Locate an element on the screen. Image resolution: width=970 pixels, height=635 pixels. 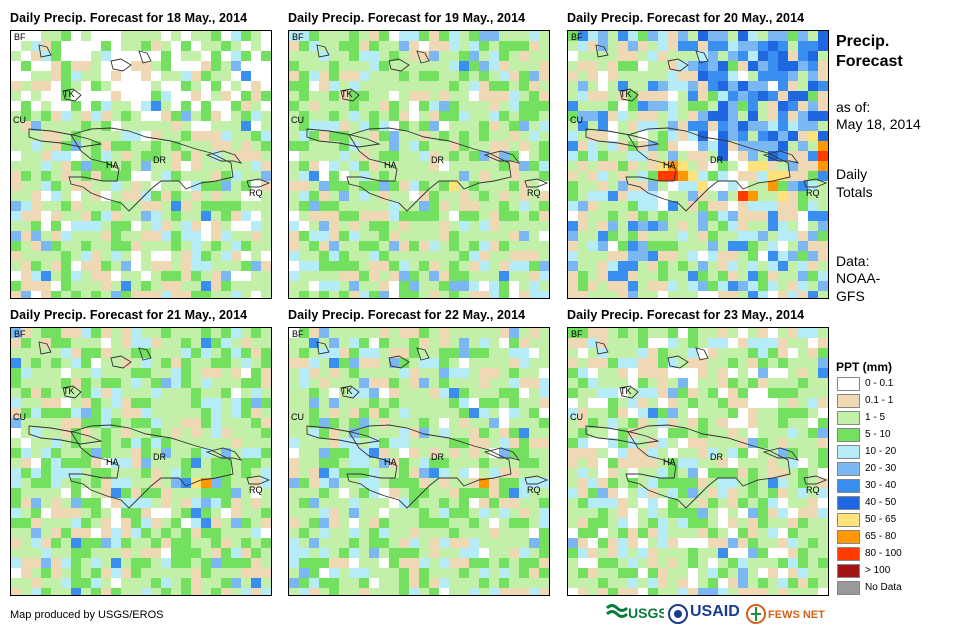
forecast-map-2: BF TK CU HA DR RQ is located at coordinates (419, 164).